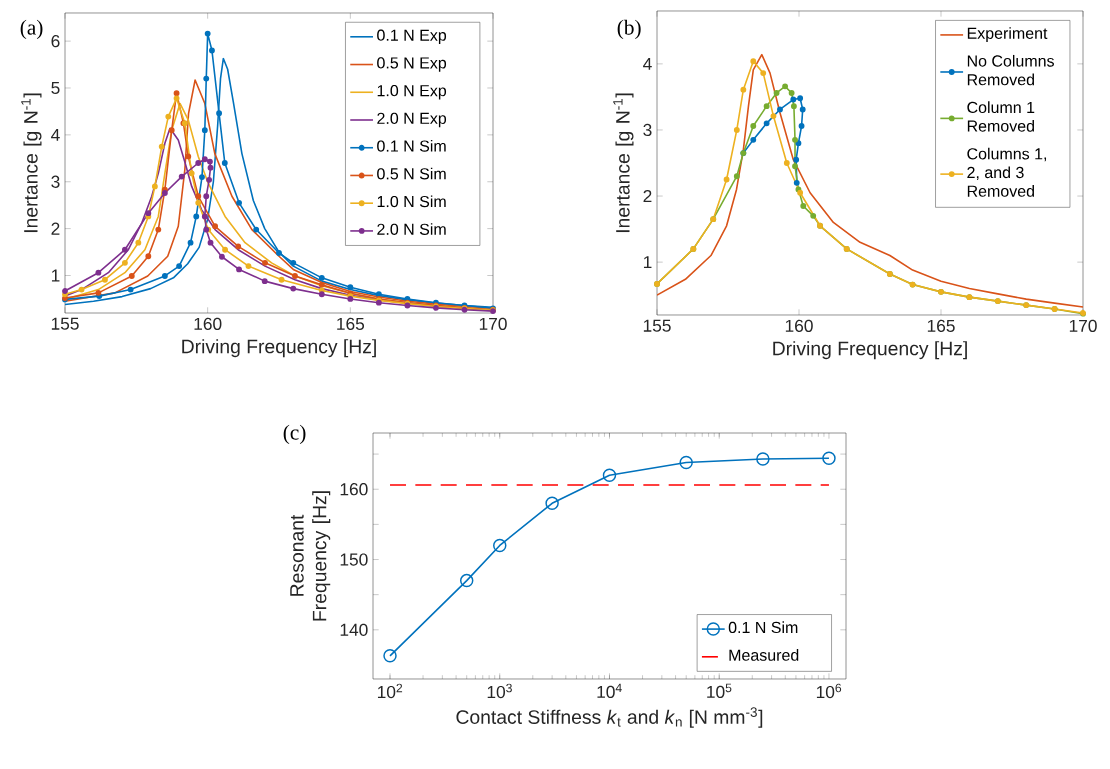 This screenshot has width=1110, height=769. Describe the element at coordinates (354, 629) in the screenshot. I see `y-tick-label: 140` at that location.